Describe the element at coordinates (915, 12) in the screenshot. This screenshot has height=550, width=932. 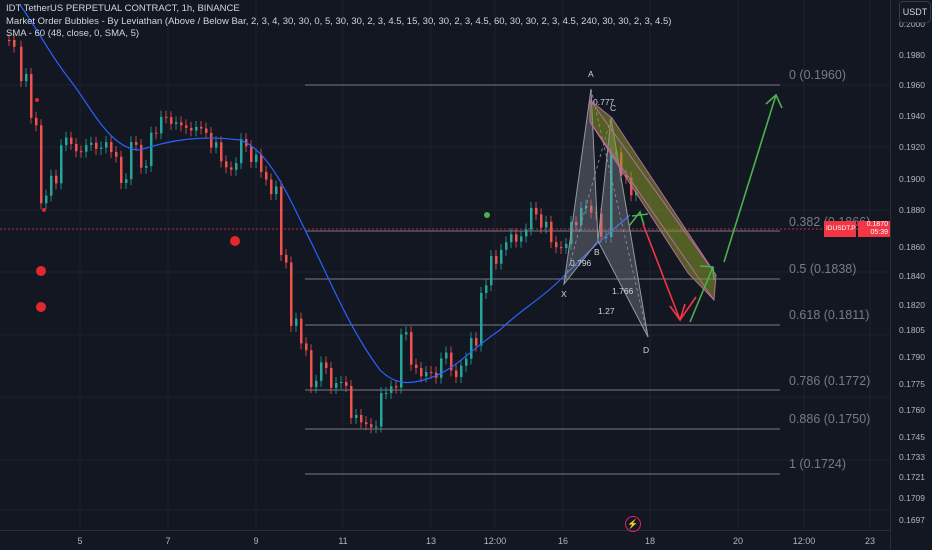
I see `currency-button: USDT` at that location.